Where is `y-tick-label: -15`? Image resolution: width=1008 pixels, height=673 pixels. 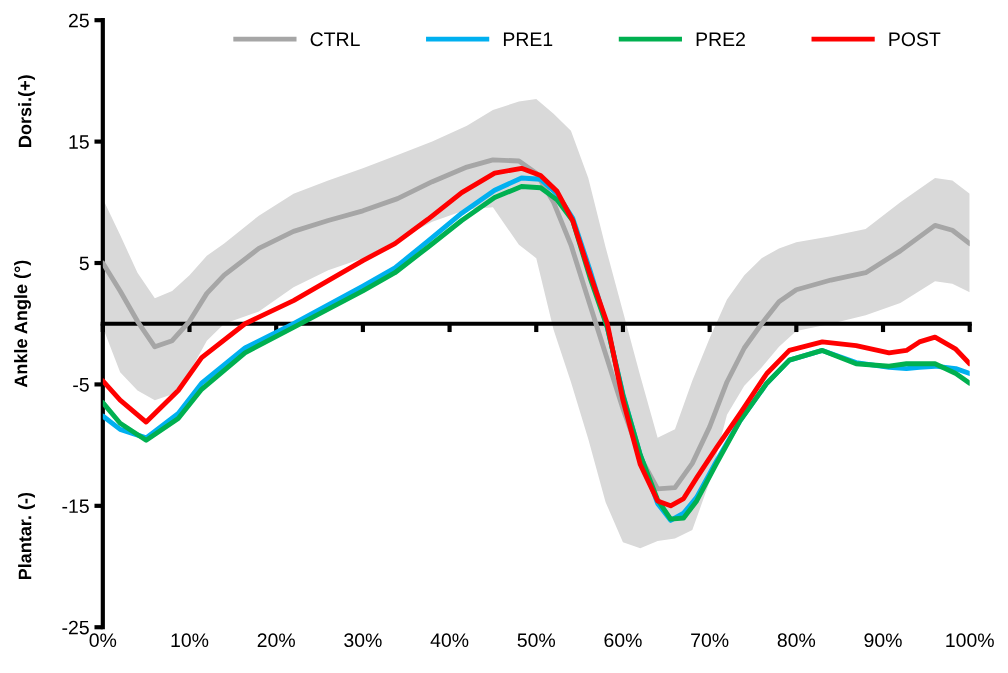
y-tick-label: -15 is located at coordinates (75, 506).